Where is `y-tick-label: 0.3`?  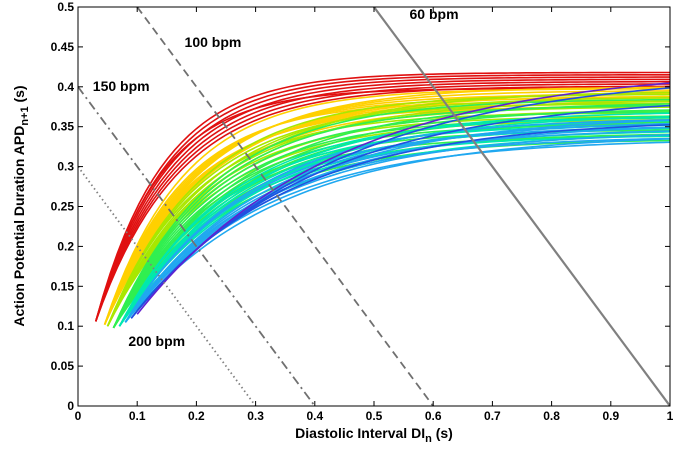
y-tick-label: 0.3 is located at coordinates (65, 167).